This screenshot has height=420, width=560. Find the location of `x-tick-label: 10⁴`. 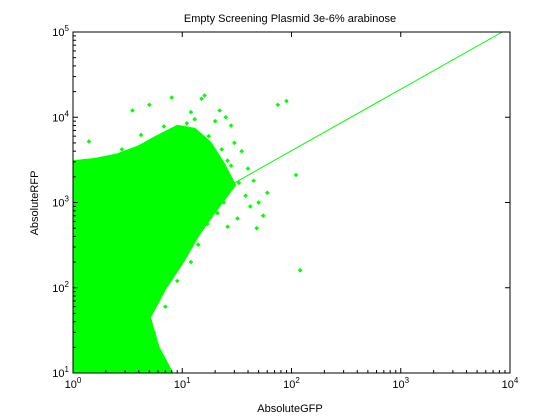

x-tick-label: 10⁴ is located at coordinates (510, 383).